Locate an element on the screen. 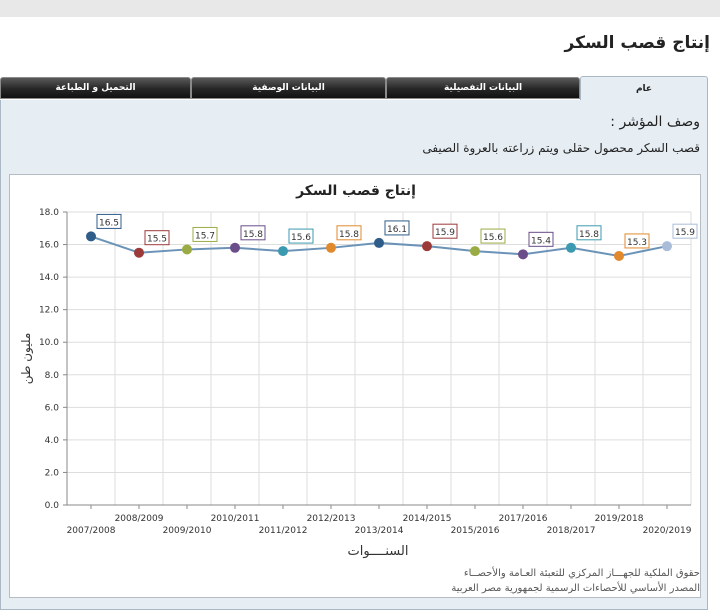 This screenshot has width=720, height=615. data-label: 16.5 is located at coordinates (109, 223).